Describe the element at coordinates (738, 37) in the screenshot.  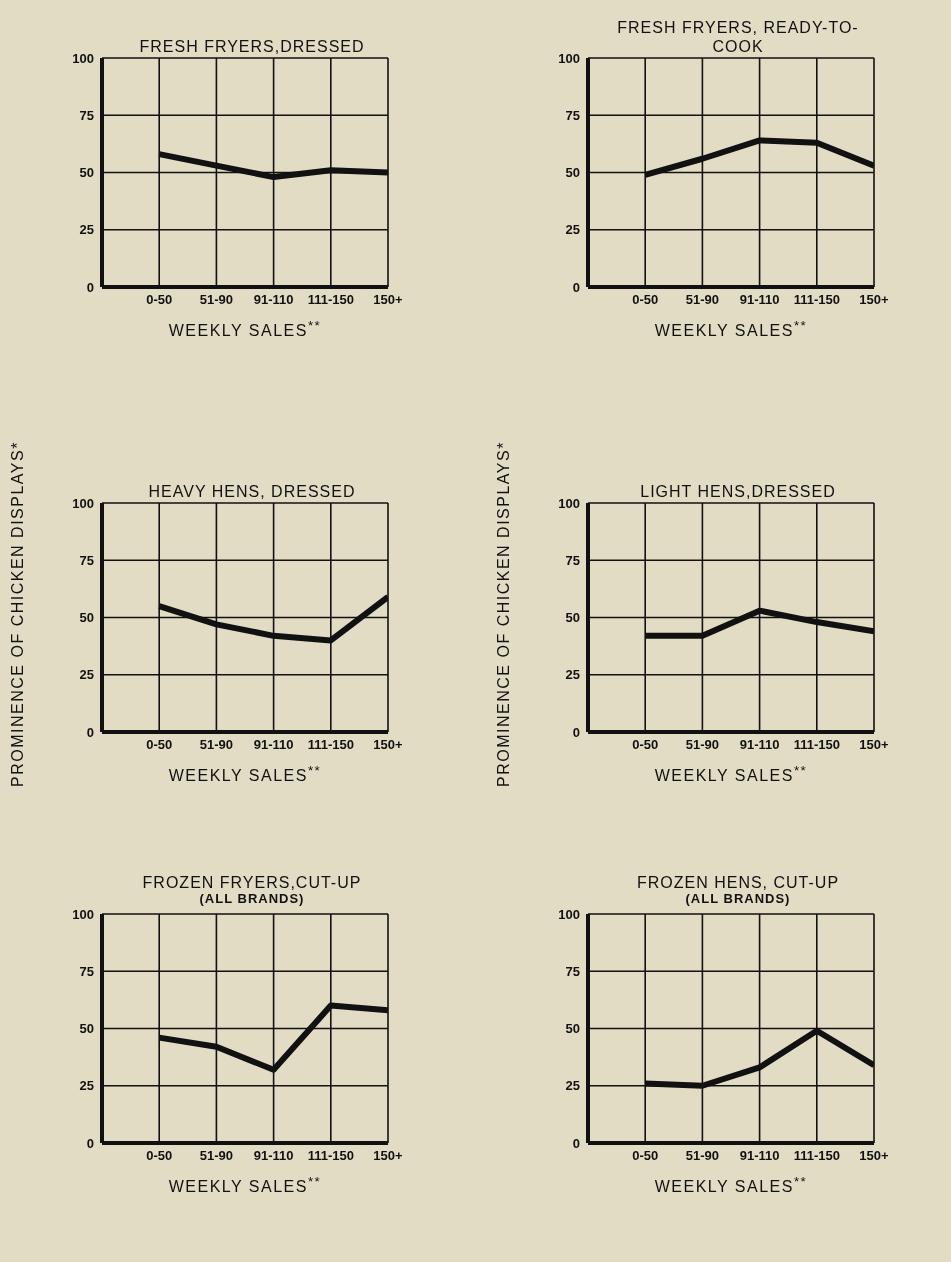
I see `chart-title: FRESH FRYERS, READY-TO-COOK` at that location.